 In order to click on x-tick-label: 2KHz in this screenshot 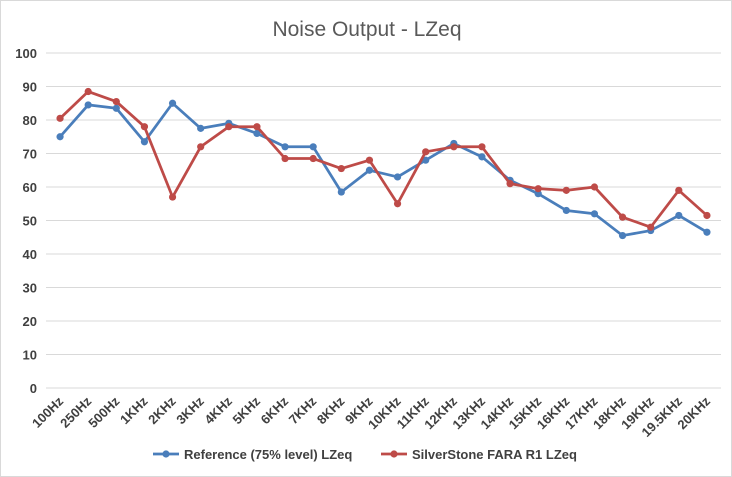, I will do `click(162, 410)`.